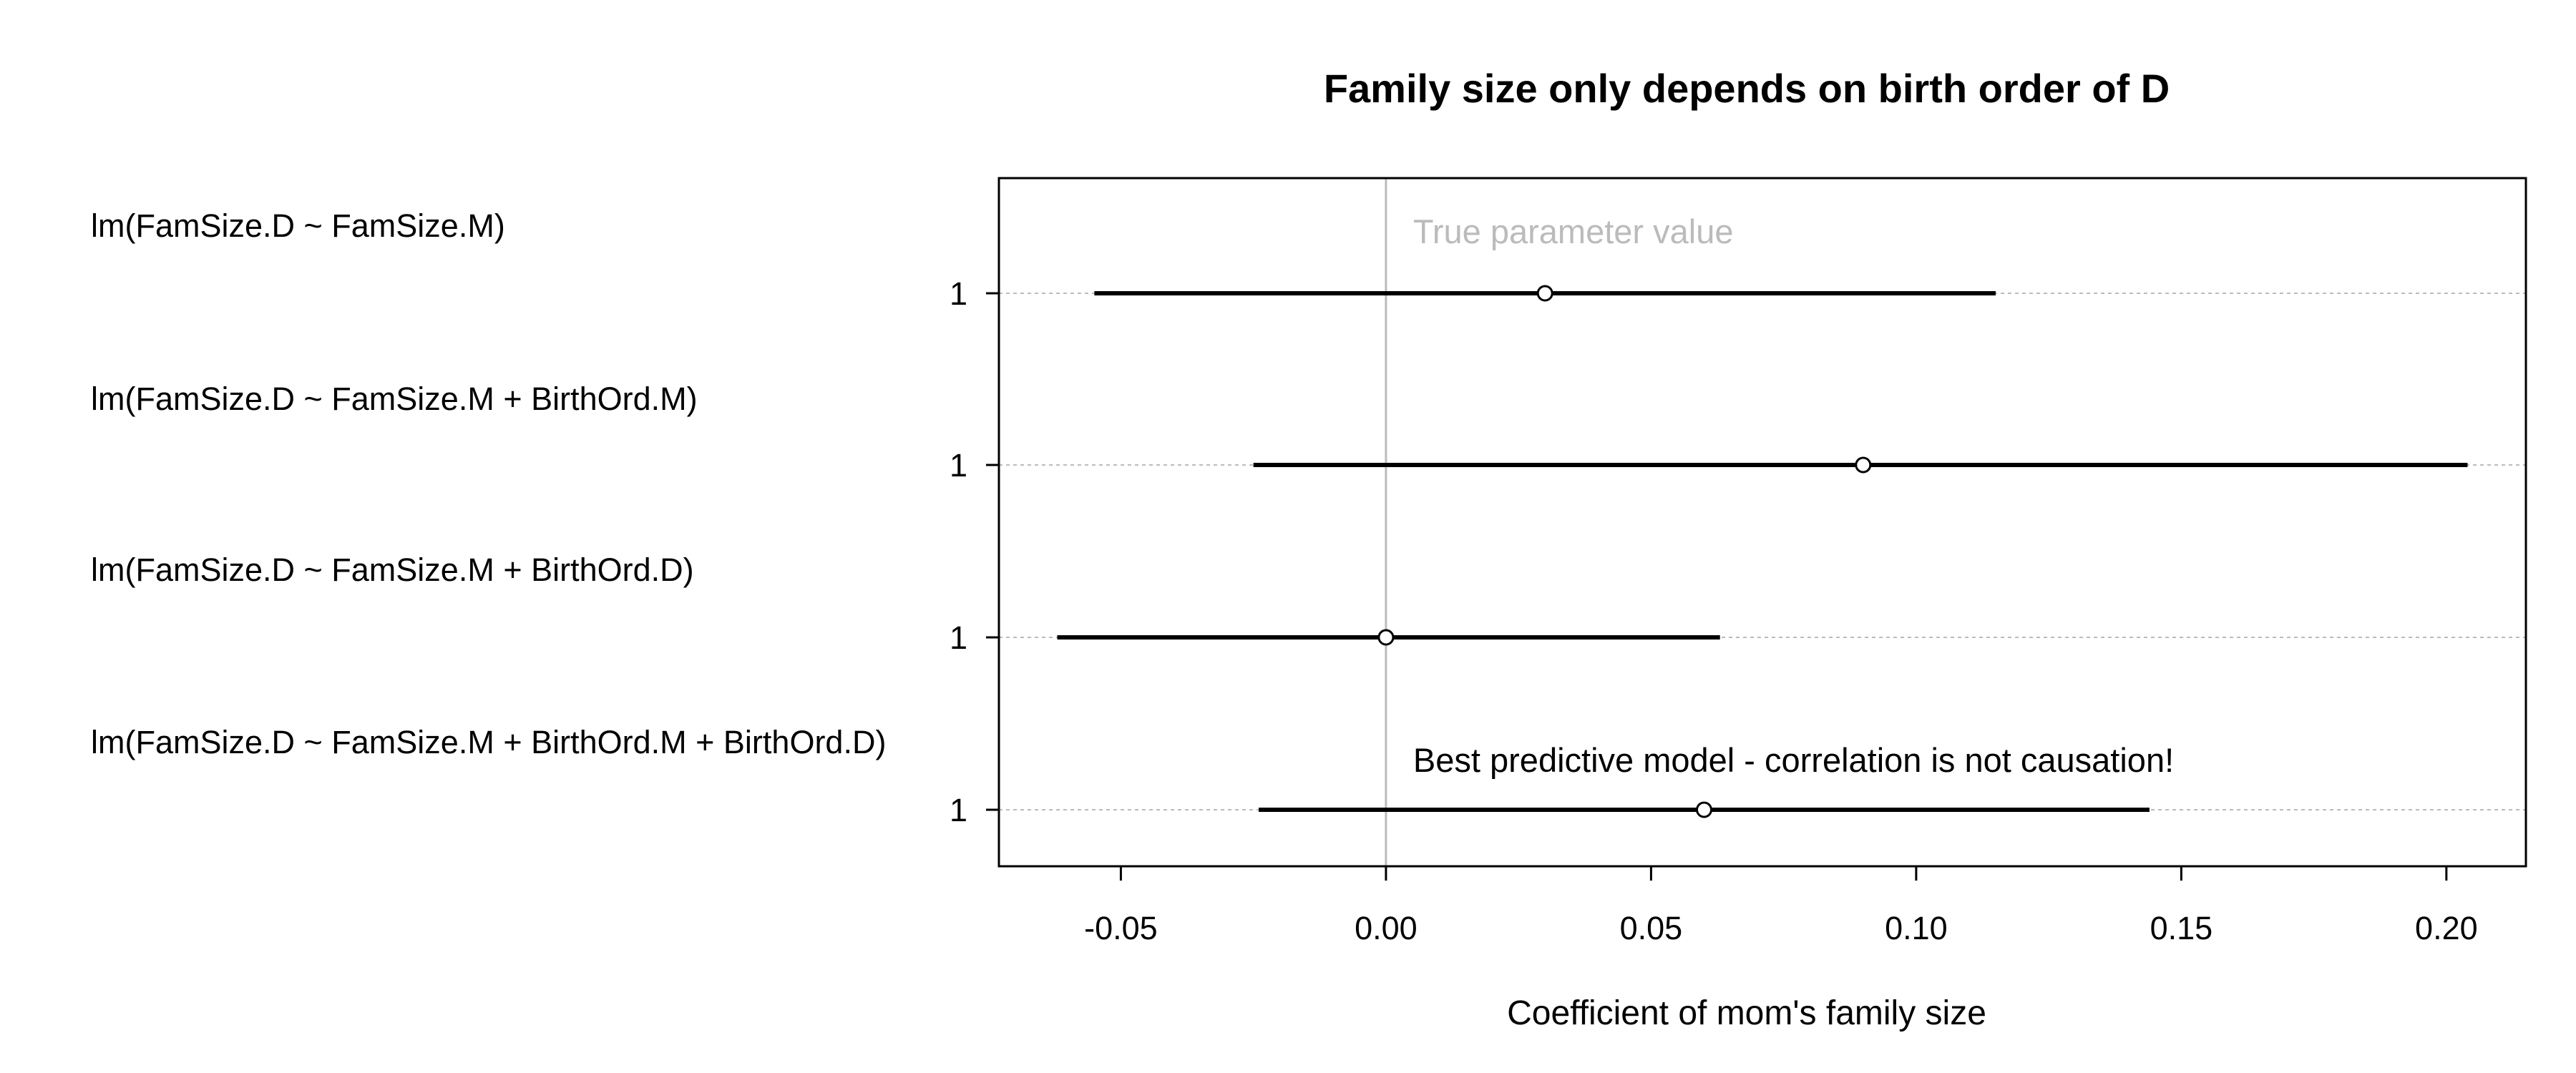 The width and height of the screenshot is (2576, 1073). Describe the element at coordinates (1573, 231) in the screenshot. I see `reference-line-label: True parameter value` at that location.